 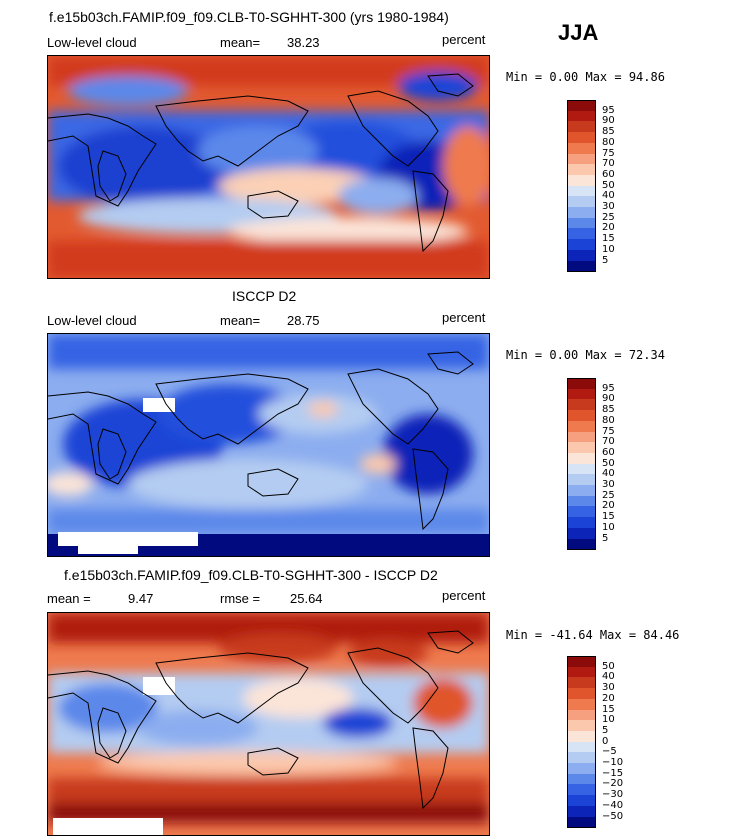 What do you see at coordinates (608, 420) in the screenshot?
I see `colorbar-label: 80` at bounding box center [608, 420].